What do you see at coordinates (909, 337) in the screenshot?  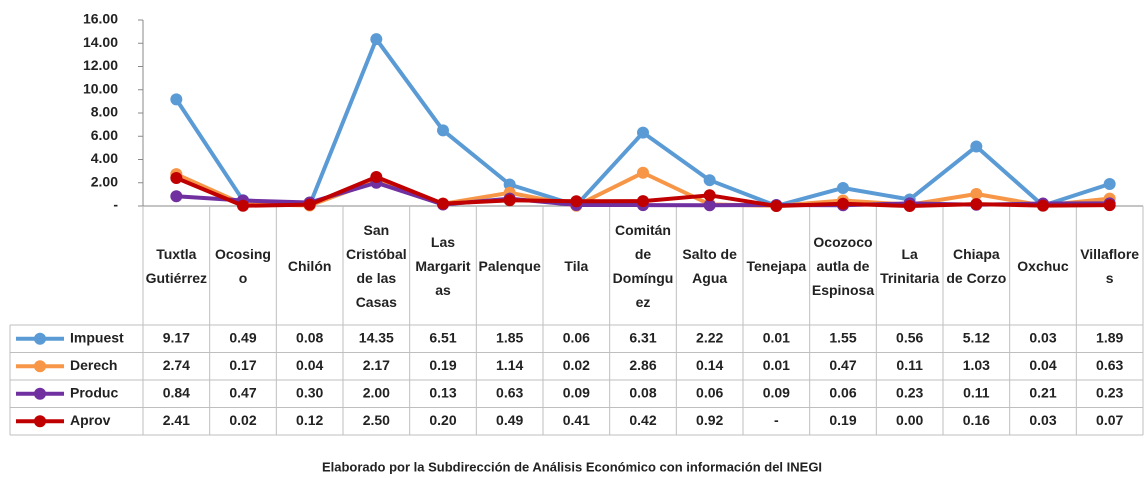 I see `table-value: 0.56` at bounding box center [909, 337].